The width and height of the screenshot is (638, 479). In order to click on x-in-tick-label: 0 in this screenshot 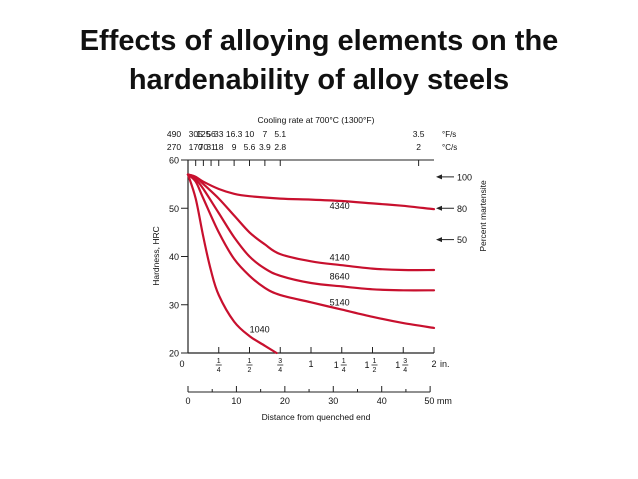, I will do `click(181, 364)`.